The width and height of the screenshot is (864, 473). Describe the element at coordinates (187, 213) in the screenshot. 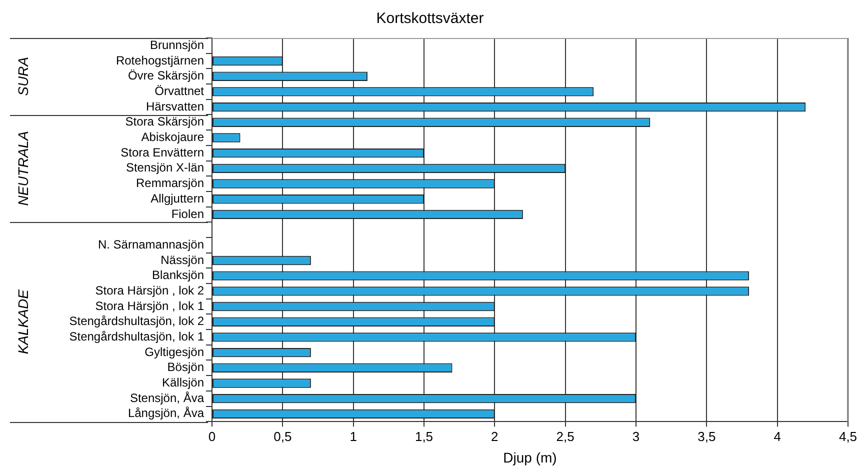

I see `y-tick-label: Fiolen` at that location.